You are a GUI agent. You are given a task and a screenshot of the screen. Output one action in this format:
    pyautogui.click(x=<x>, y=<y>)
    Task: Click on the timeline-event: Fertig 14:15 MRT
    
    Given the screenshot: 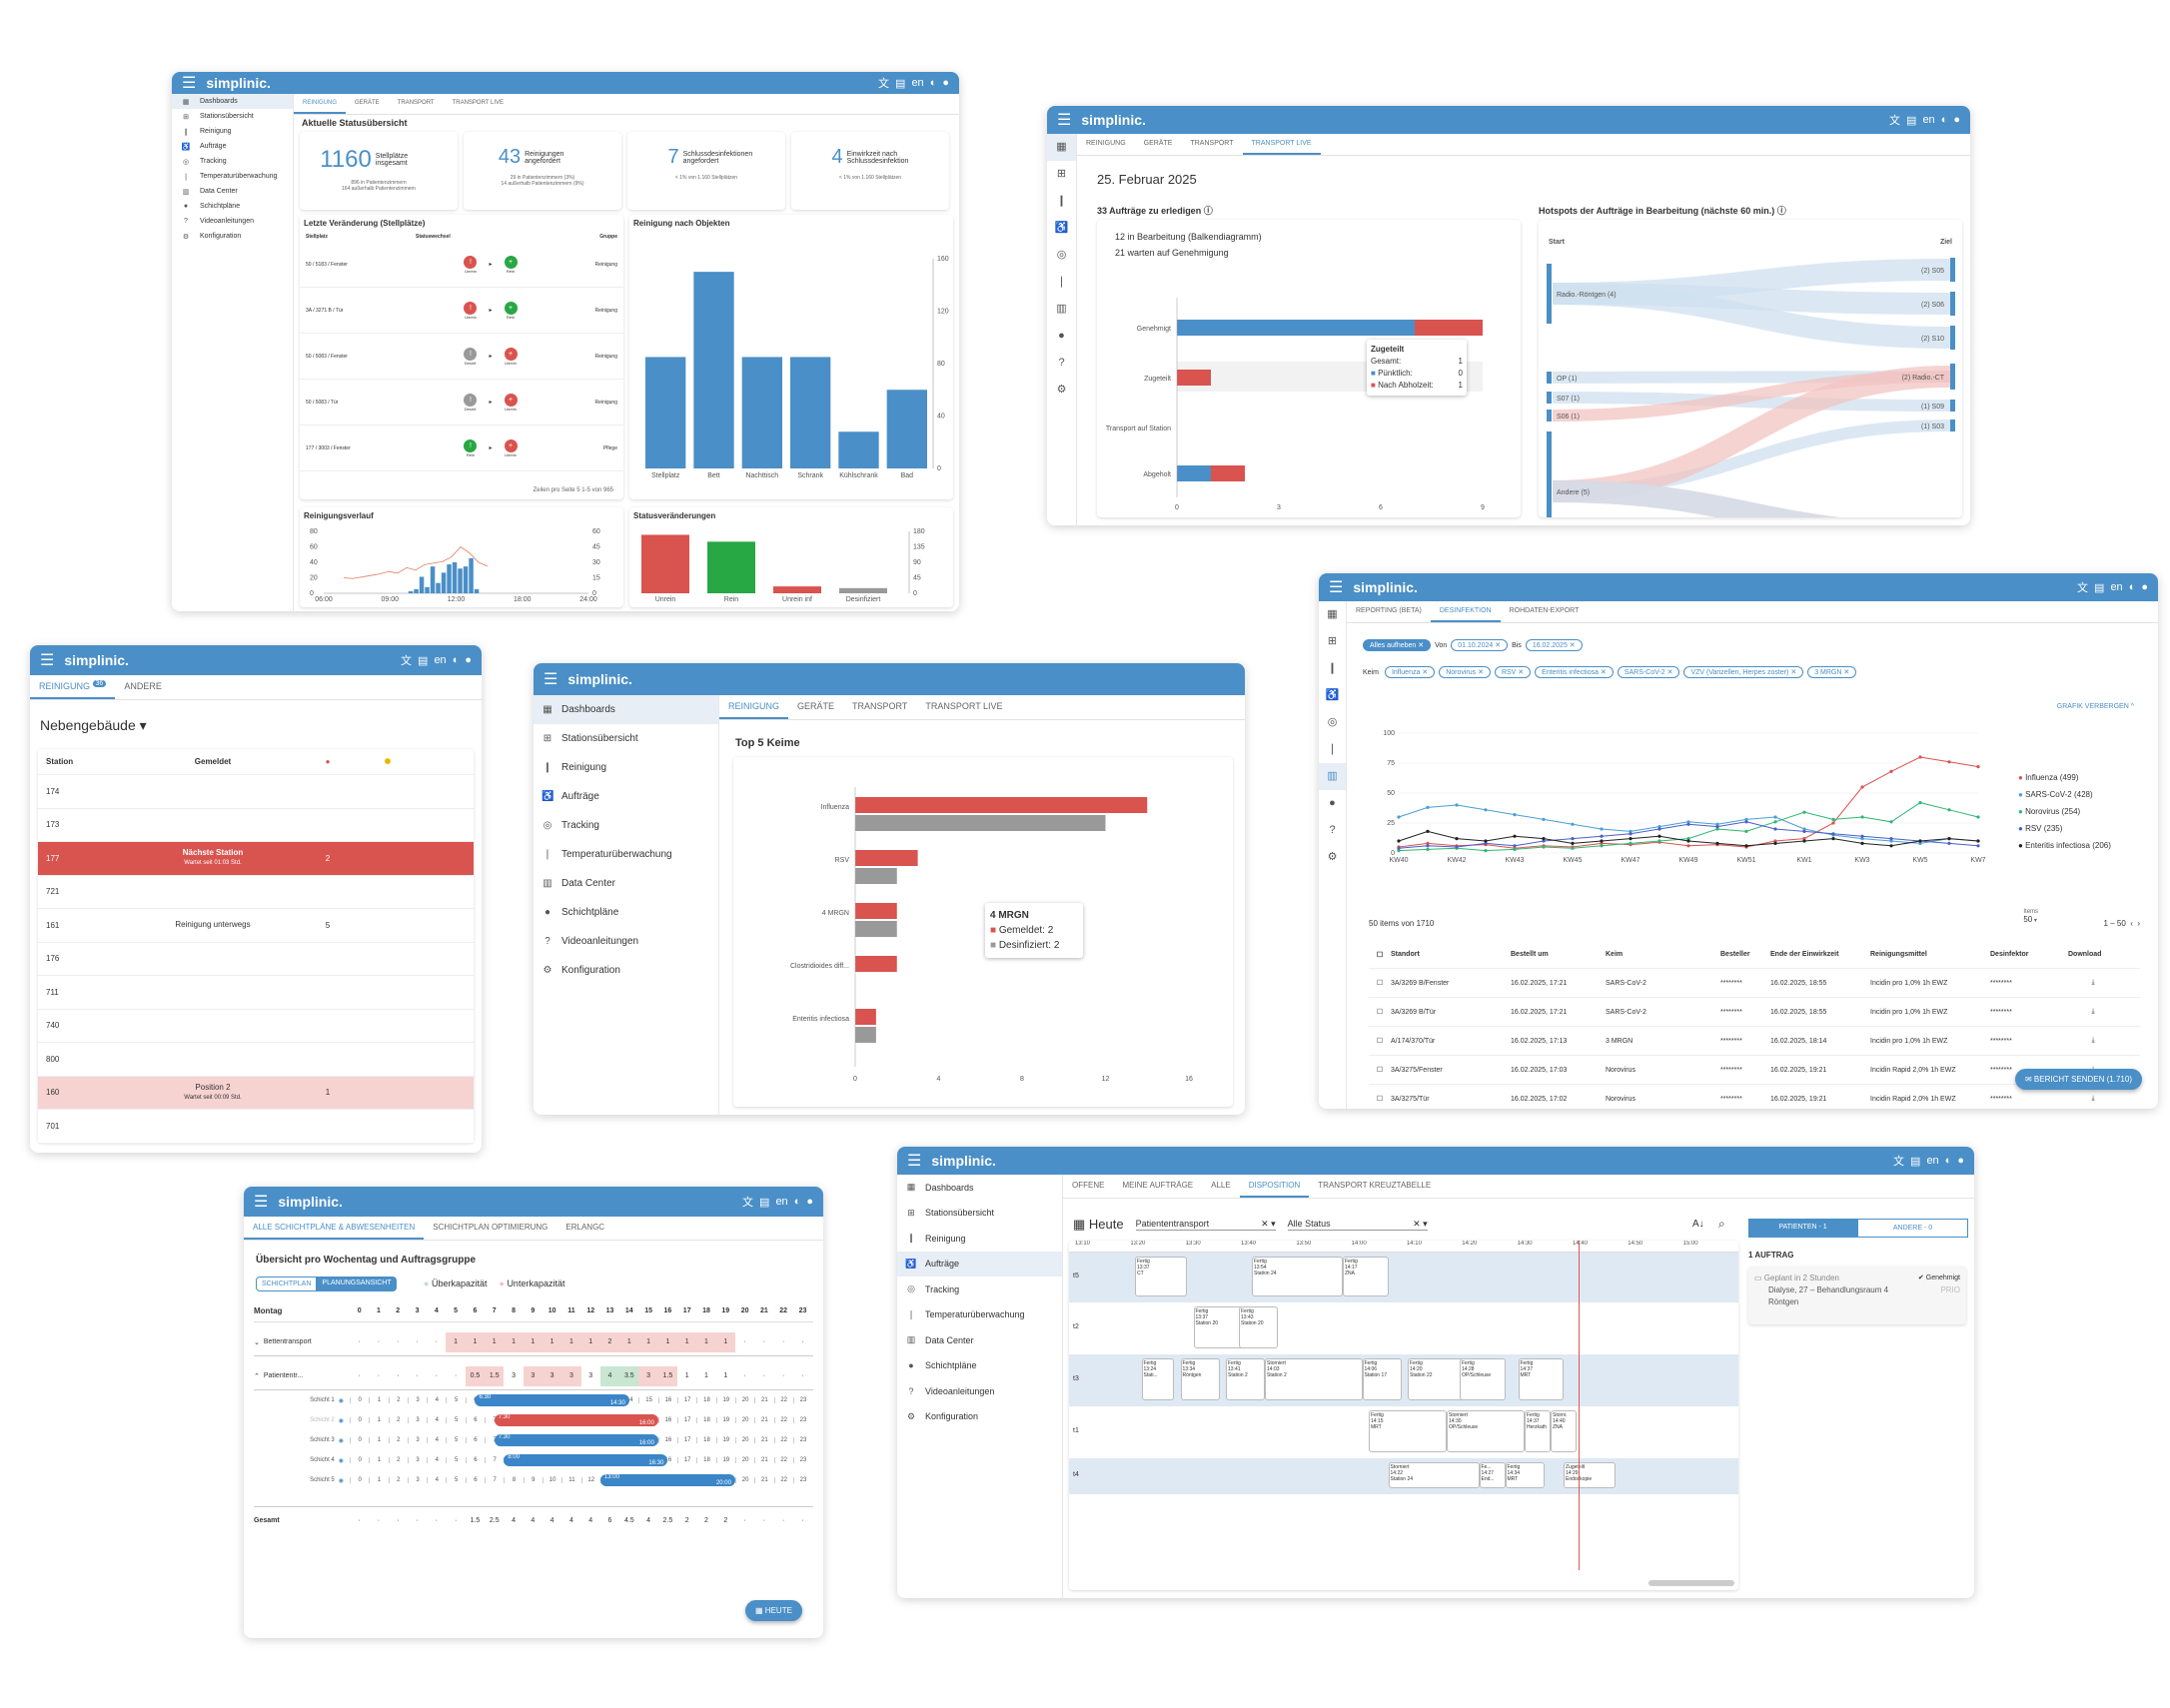 What is the action you would take?
    pyautogui.click(x=1408, y=1431)
    